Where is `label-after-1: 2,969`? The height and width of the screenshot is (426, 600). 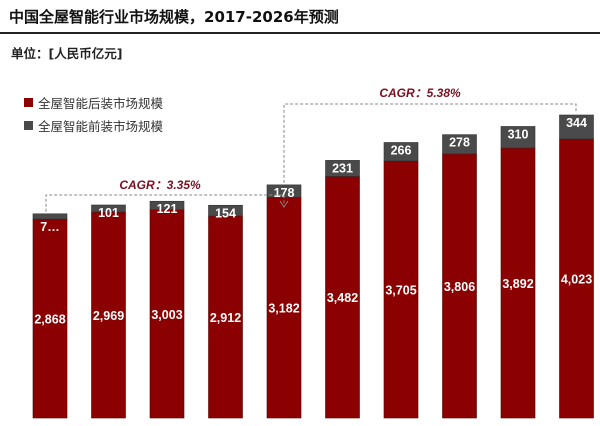
label-after-1: 2,969 is located at coordinates (108, 316).